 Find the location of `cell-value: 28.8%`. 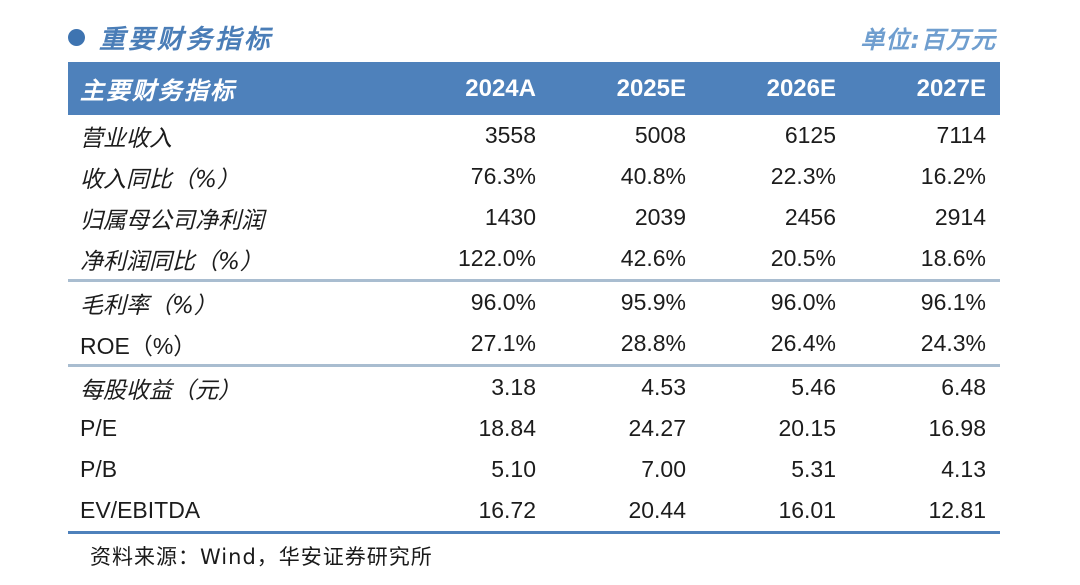

cell-value: 28.8% is located at coordinates (653, 343).